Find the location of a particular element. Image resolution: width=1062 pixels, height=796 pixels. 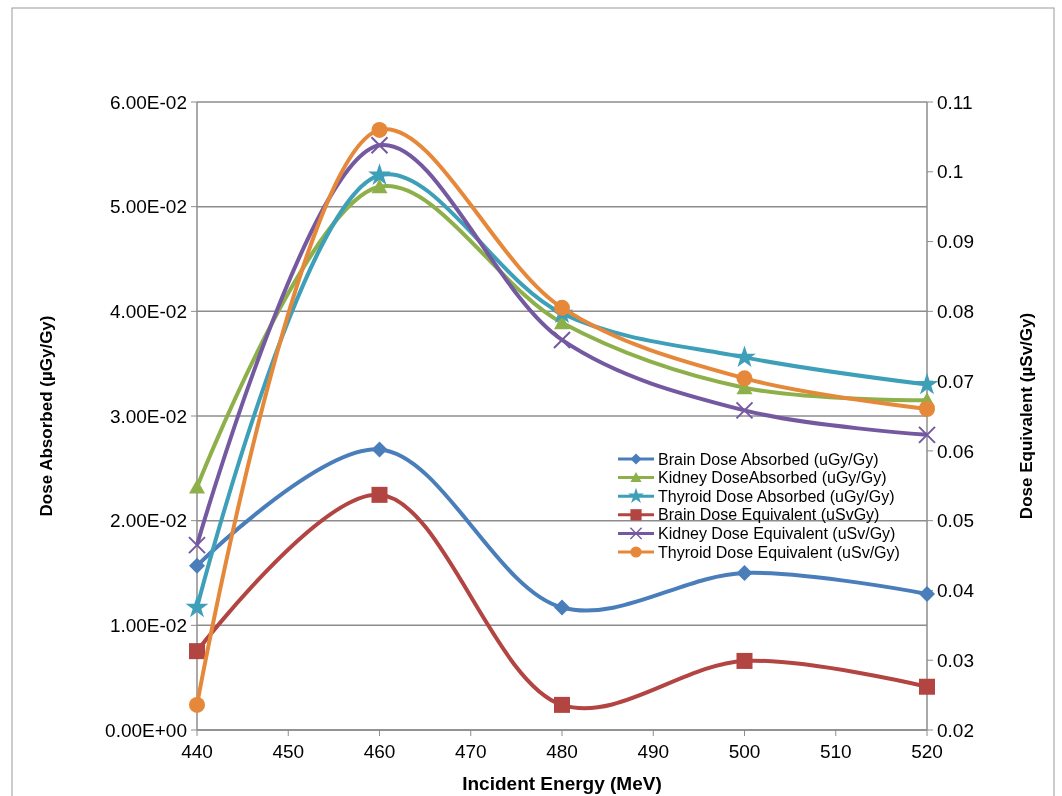

legend-label: Kidney Dose Equivalent (uSv/Gy) is located at coordinates (777, 533).